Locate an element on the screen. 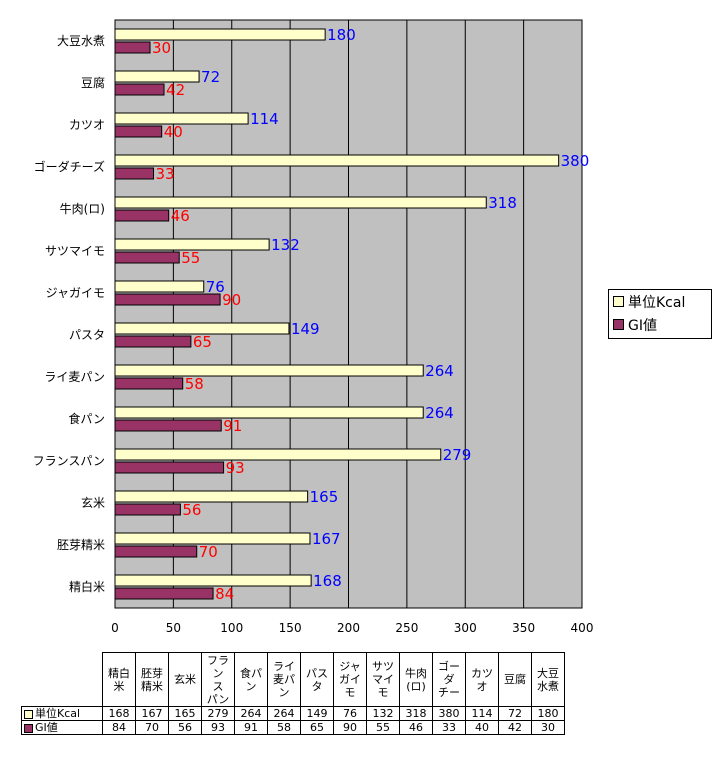 The height and width of the screenshot is (771, 727). data-table-cell: 149 is located at coordinates (317, 713).